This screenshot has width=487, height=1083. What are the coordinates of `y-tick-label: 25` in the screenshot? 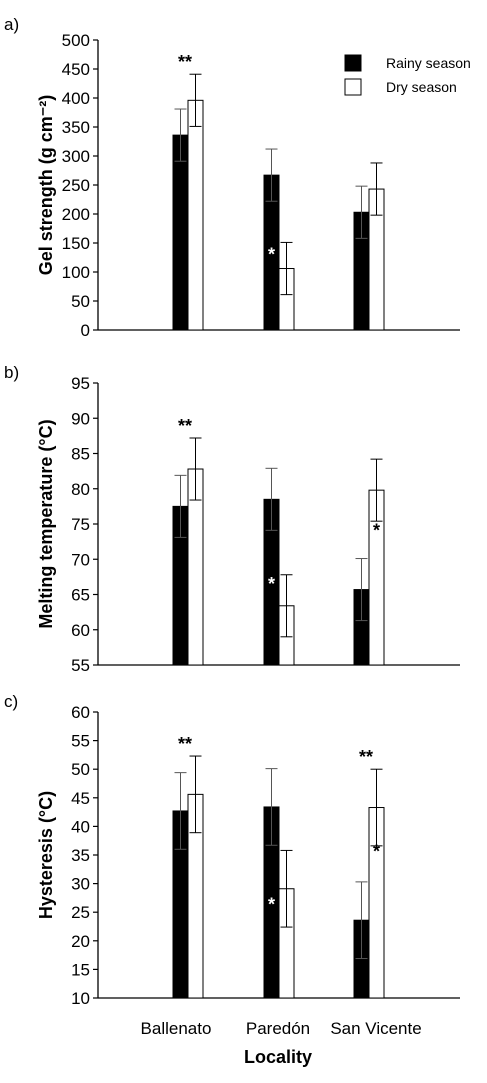 It's located at (80, 912).